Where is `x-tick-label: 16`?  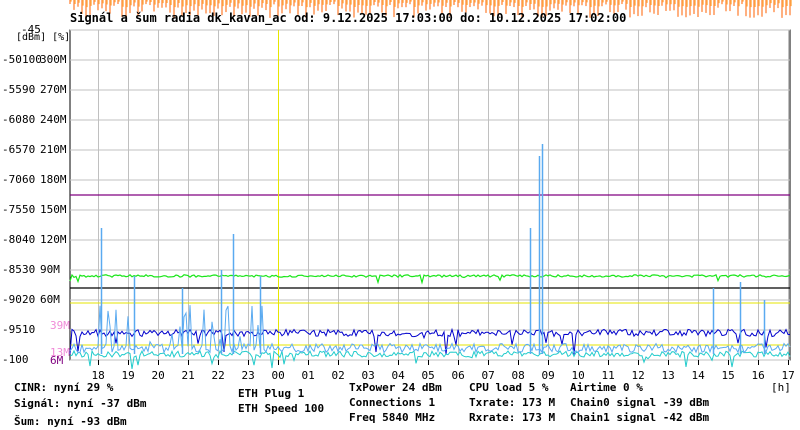 x-tick-label: 16 is located at coordinates (758, 375).